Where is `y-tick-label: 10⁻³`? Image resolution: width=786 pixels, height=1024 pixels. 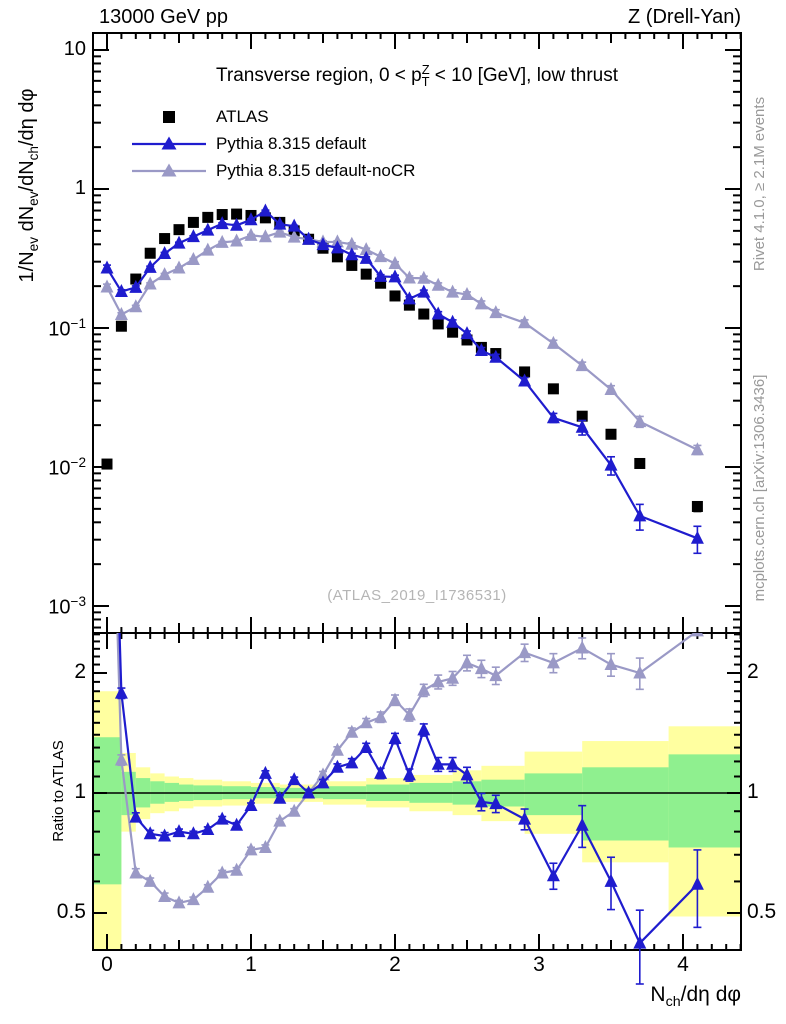 y-tick-label: 10⁻³ is located at coordinates (67, 606).